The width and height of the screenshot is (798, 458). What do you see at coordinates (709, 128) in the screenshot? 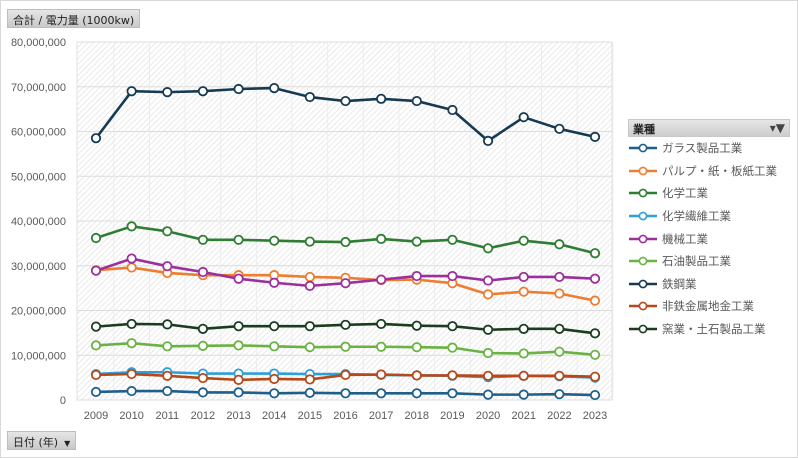
I see `legend-header: 業種 ▾▼` at bounding box center [709, 128].